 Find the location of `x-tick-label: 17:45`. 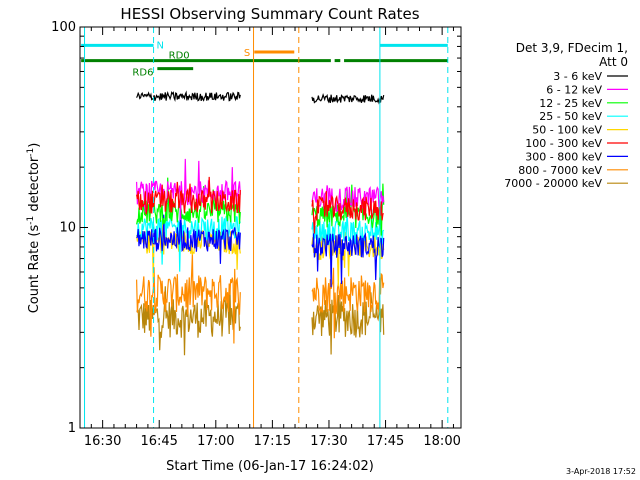

x-tick-label: 17:45 is located at coordinates (385, 441).